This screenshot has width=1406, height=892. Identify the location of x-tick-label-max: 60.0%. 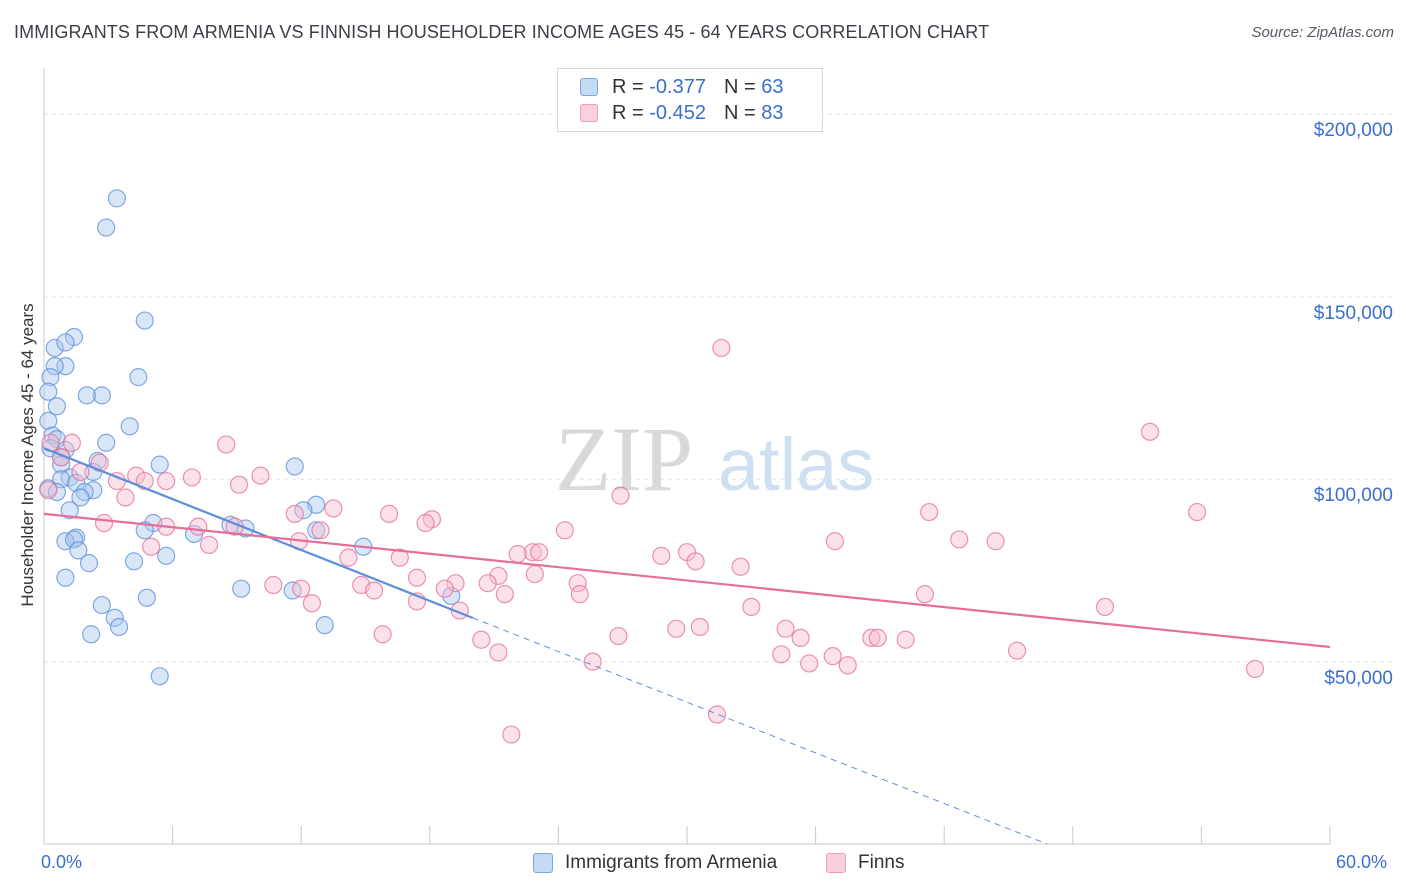
(1362, 862).